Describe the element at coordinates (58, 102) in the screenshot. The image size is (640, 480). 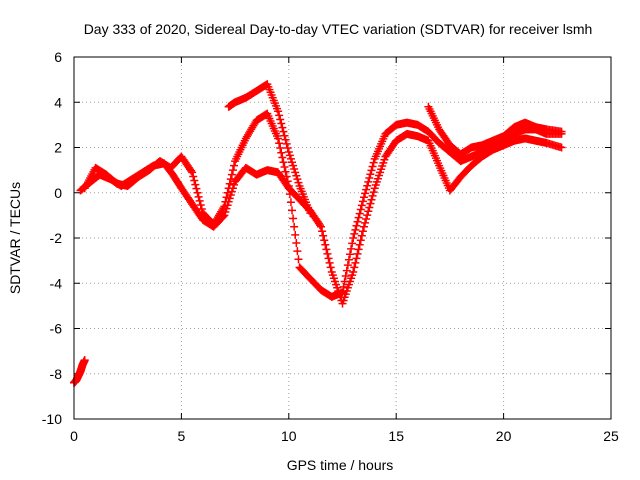
I see `y-tick-label: 4` at that location.